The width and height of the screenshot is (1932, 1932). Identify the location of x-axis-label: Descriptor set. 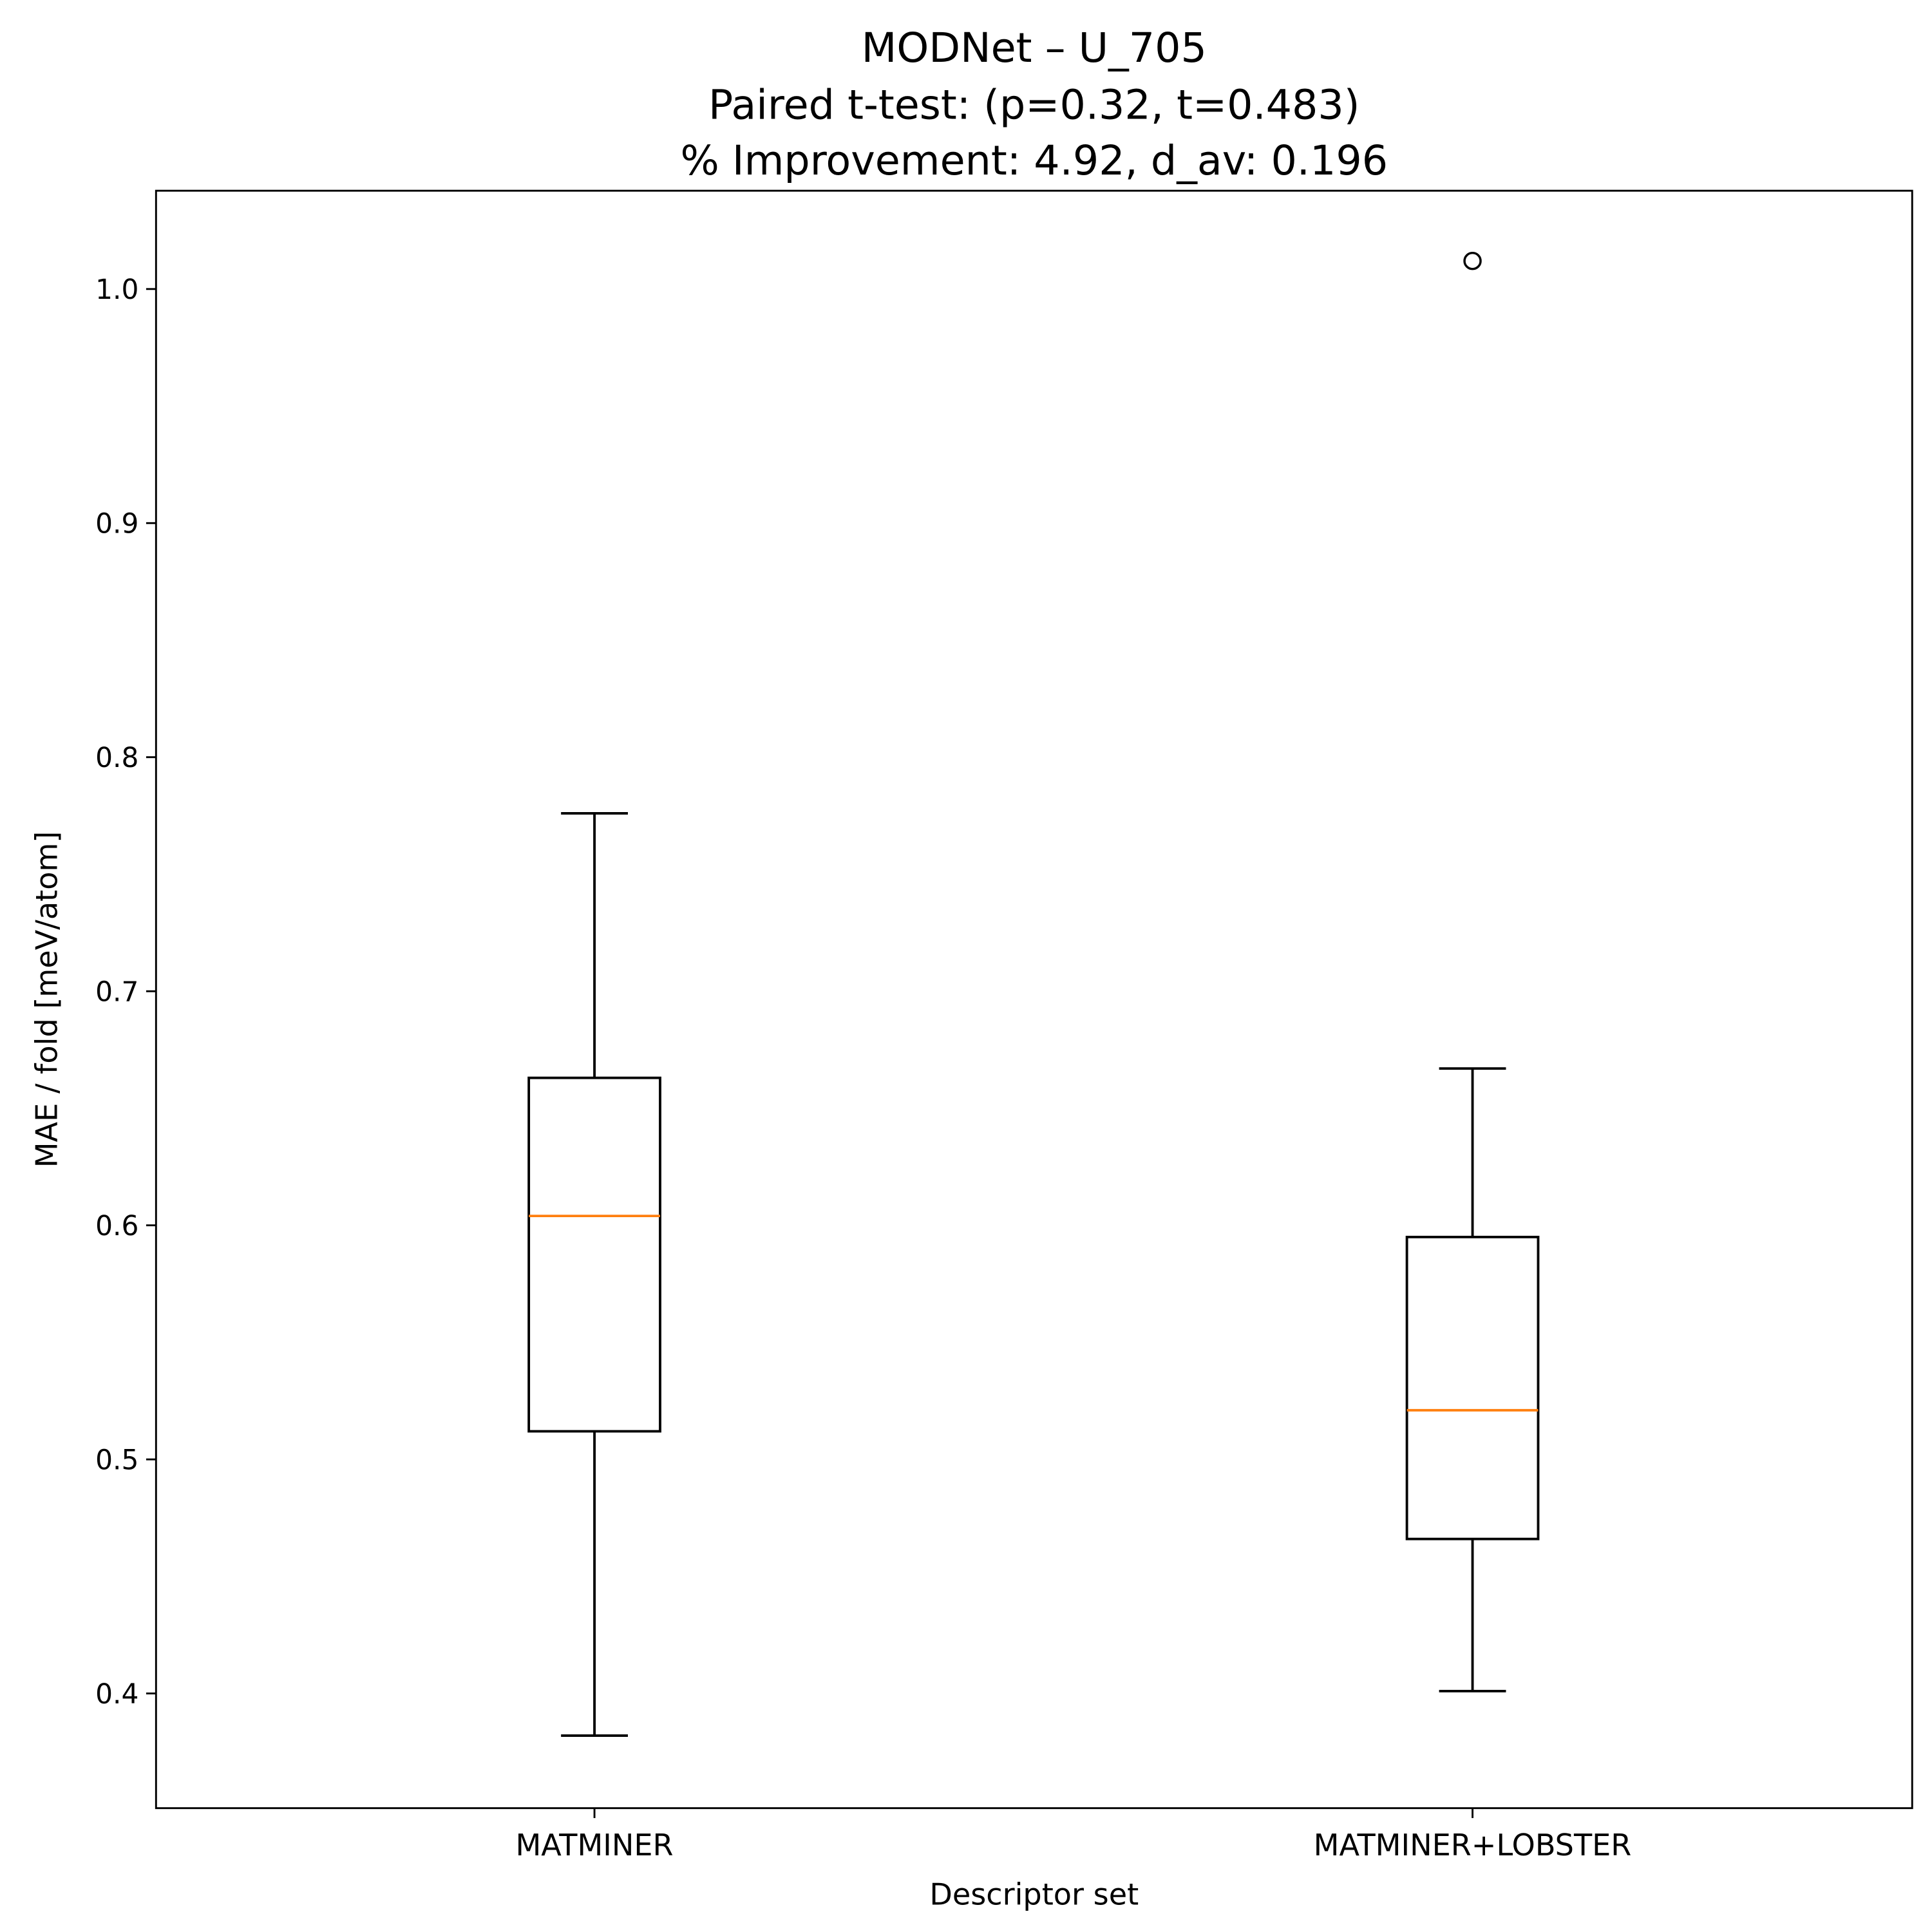
(1034, 1894).